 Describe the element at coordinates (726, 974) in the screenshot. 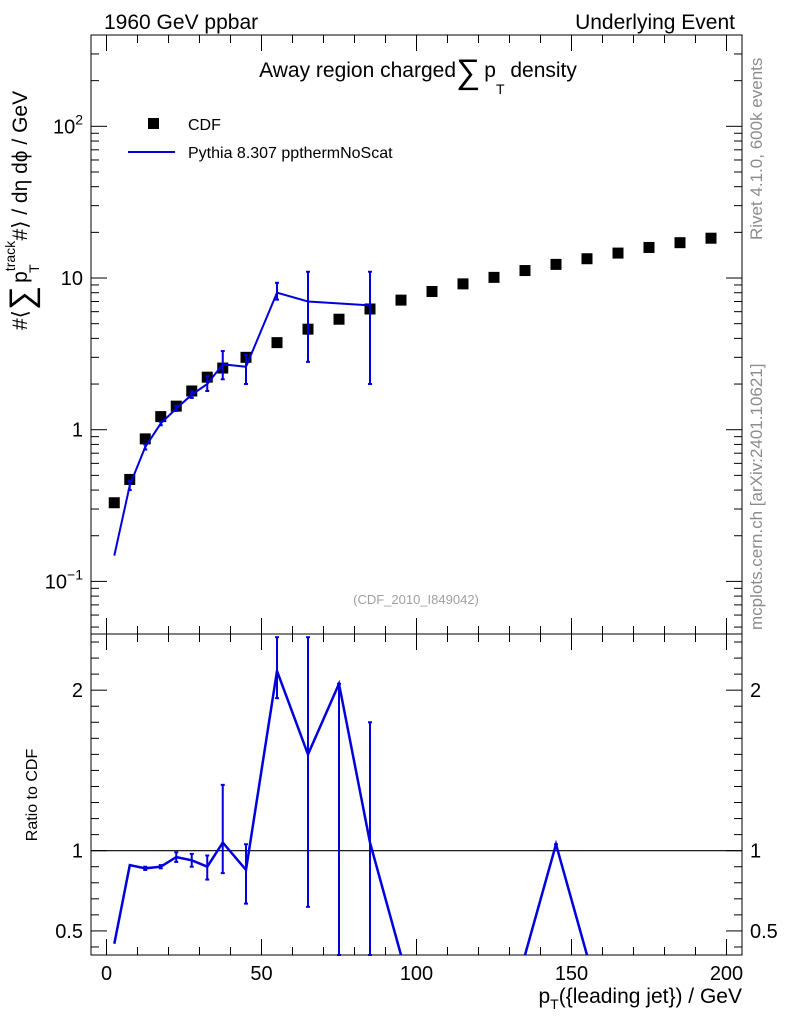

I see `x-tick-label: 200` at that location.